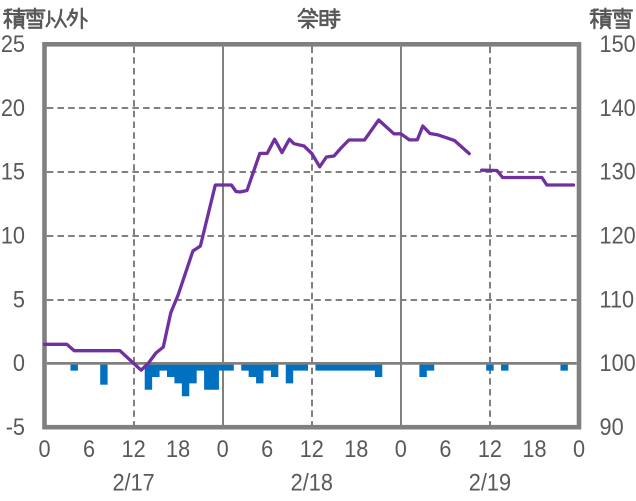 Image resolution: width=636 pixels, height=501 pixels. I want to click on svg-text: 2/18, so click(312, 481).